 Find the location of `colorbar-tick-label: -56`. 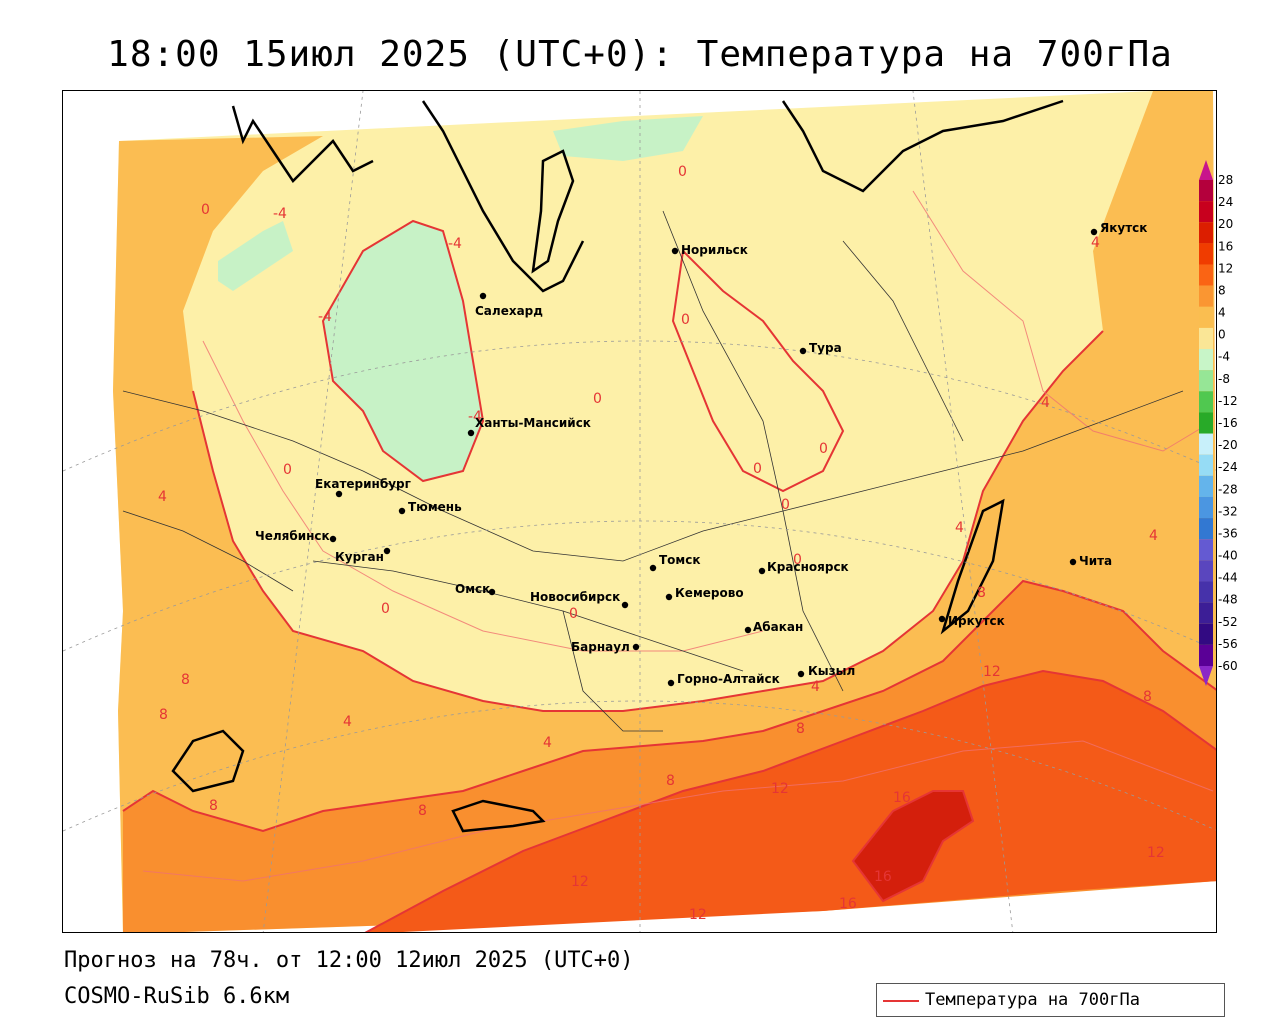

colorbar-tick-label: -56 is located at coordinates (1228, 644).